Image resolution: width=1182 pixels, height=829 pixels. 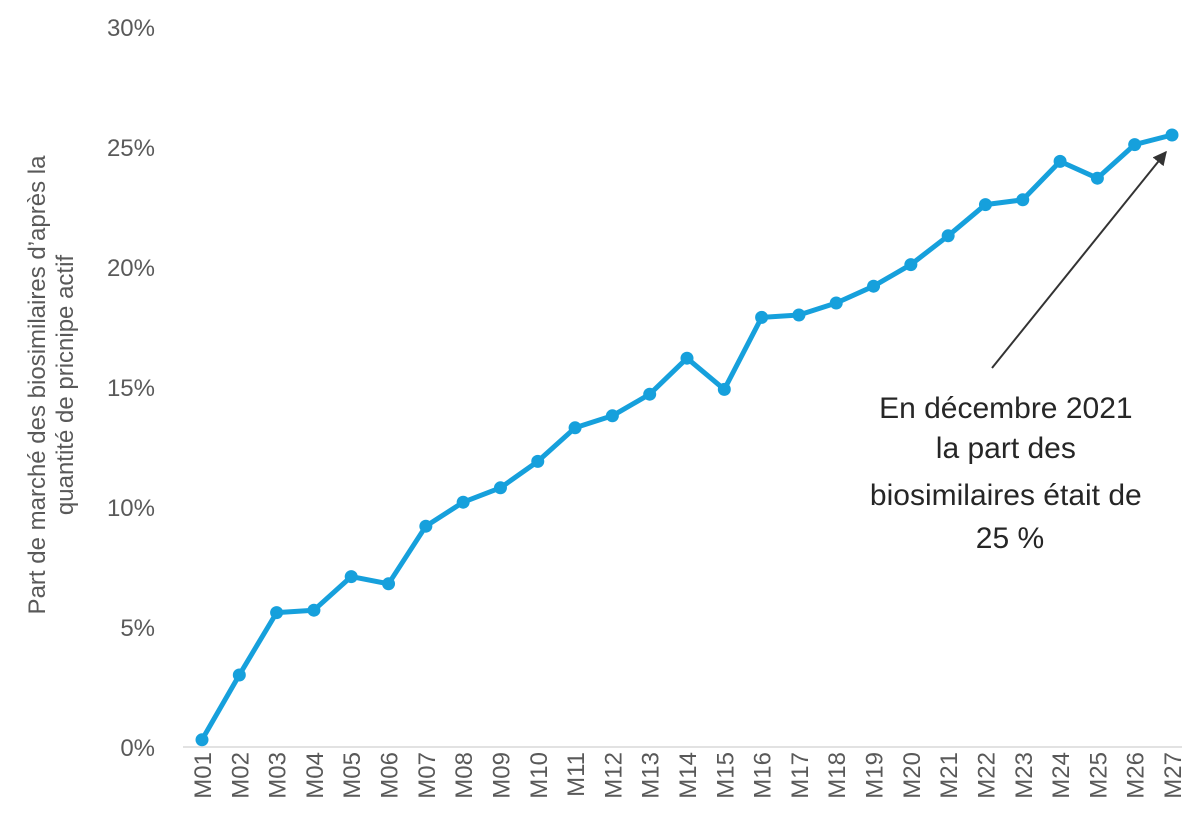 I want to click on x-tick-label: M01, so click(x=203, y=775).